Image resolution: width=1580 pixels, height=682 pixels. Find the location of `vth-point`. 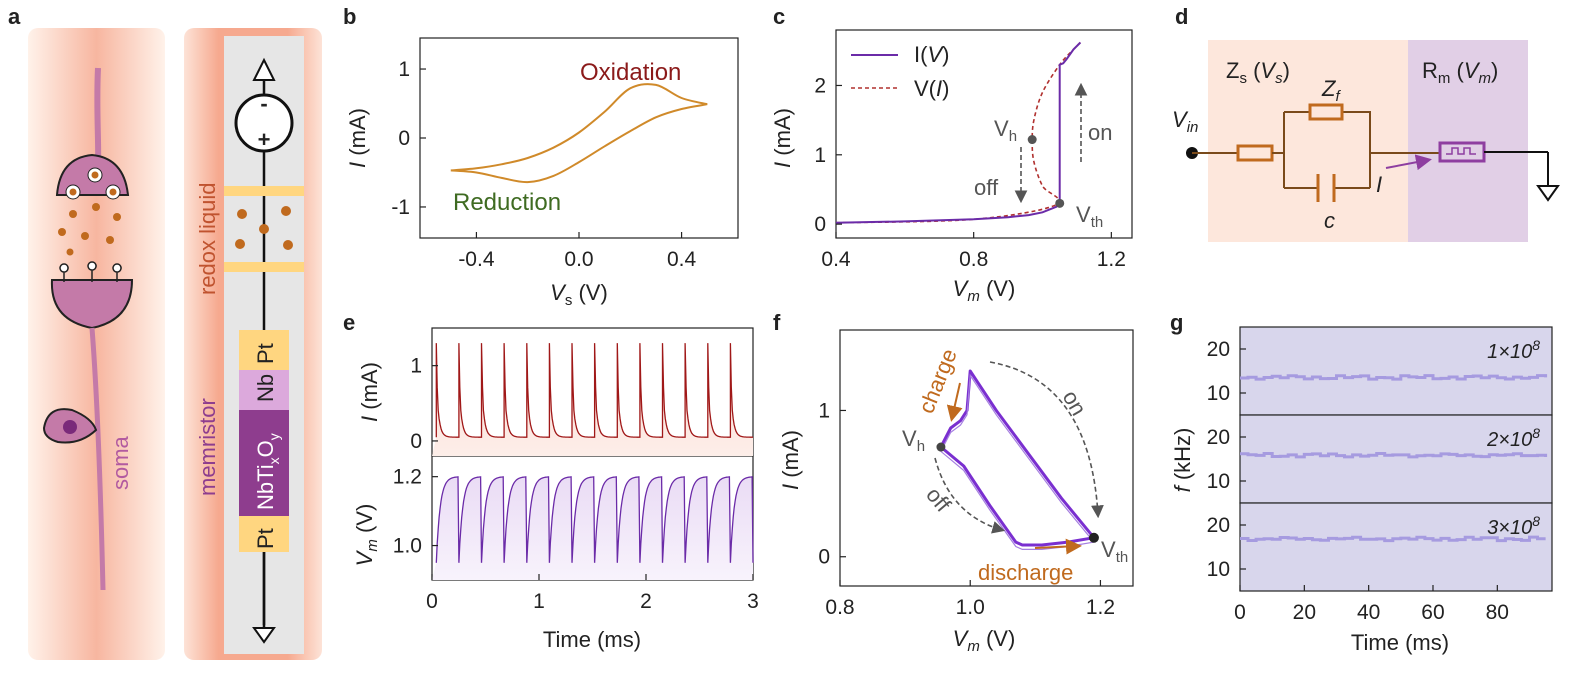

vth-point is located at coordinates (1060, 203).